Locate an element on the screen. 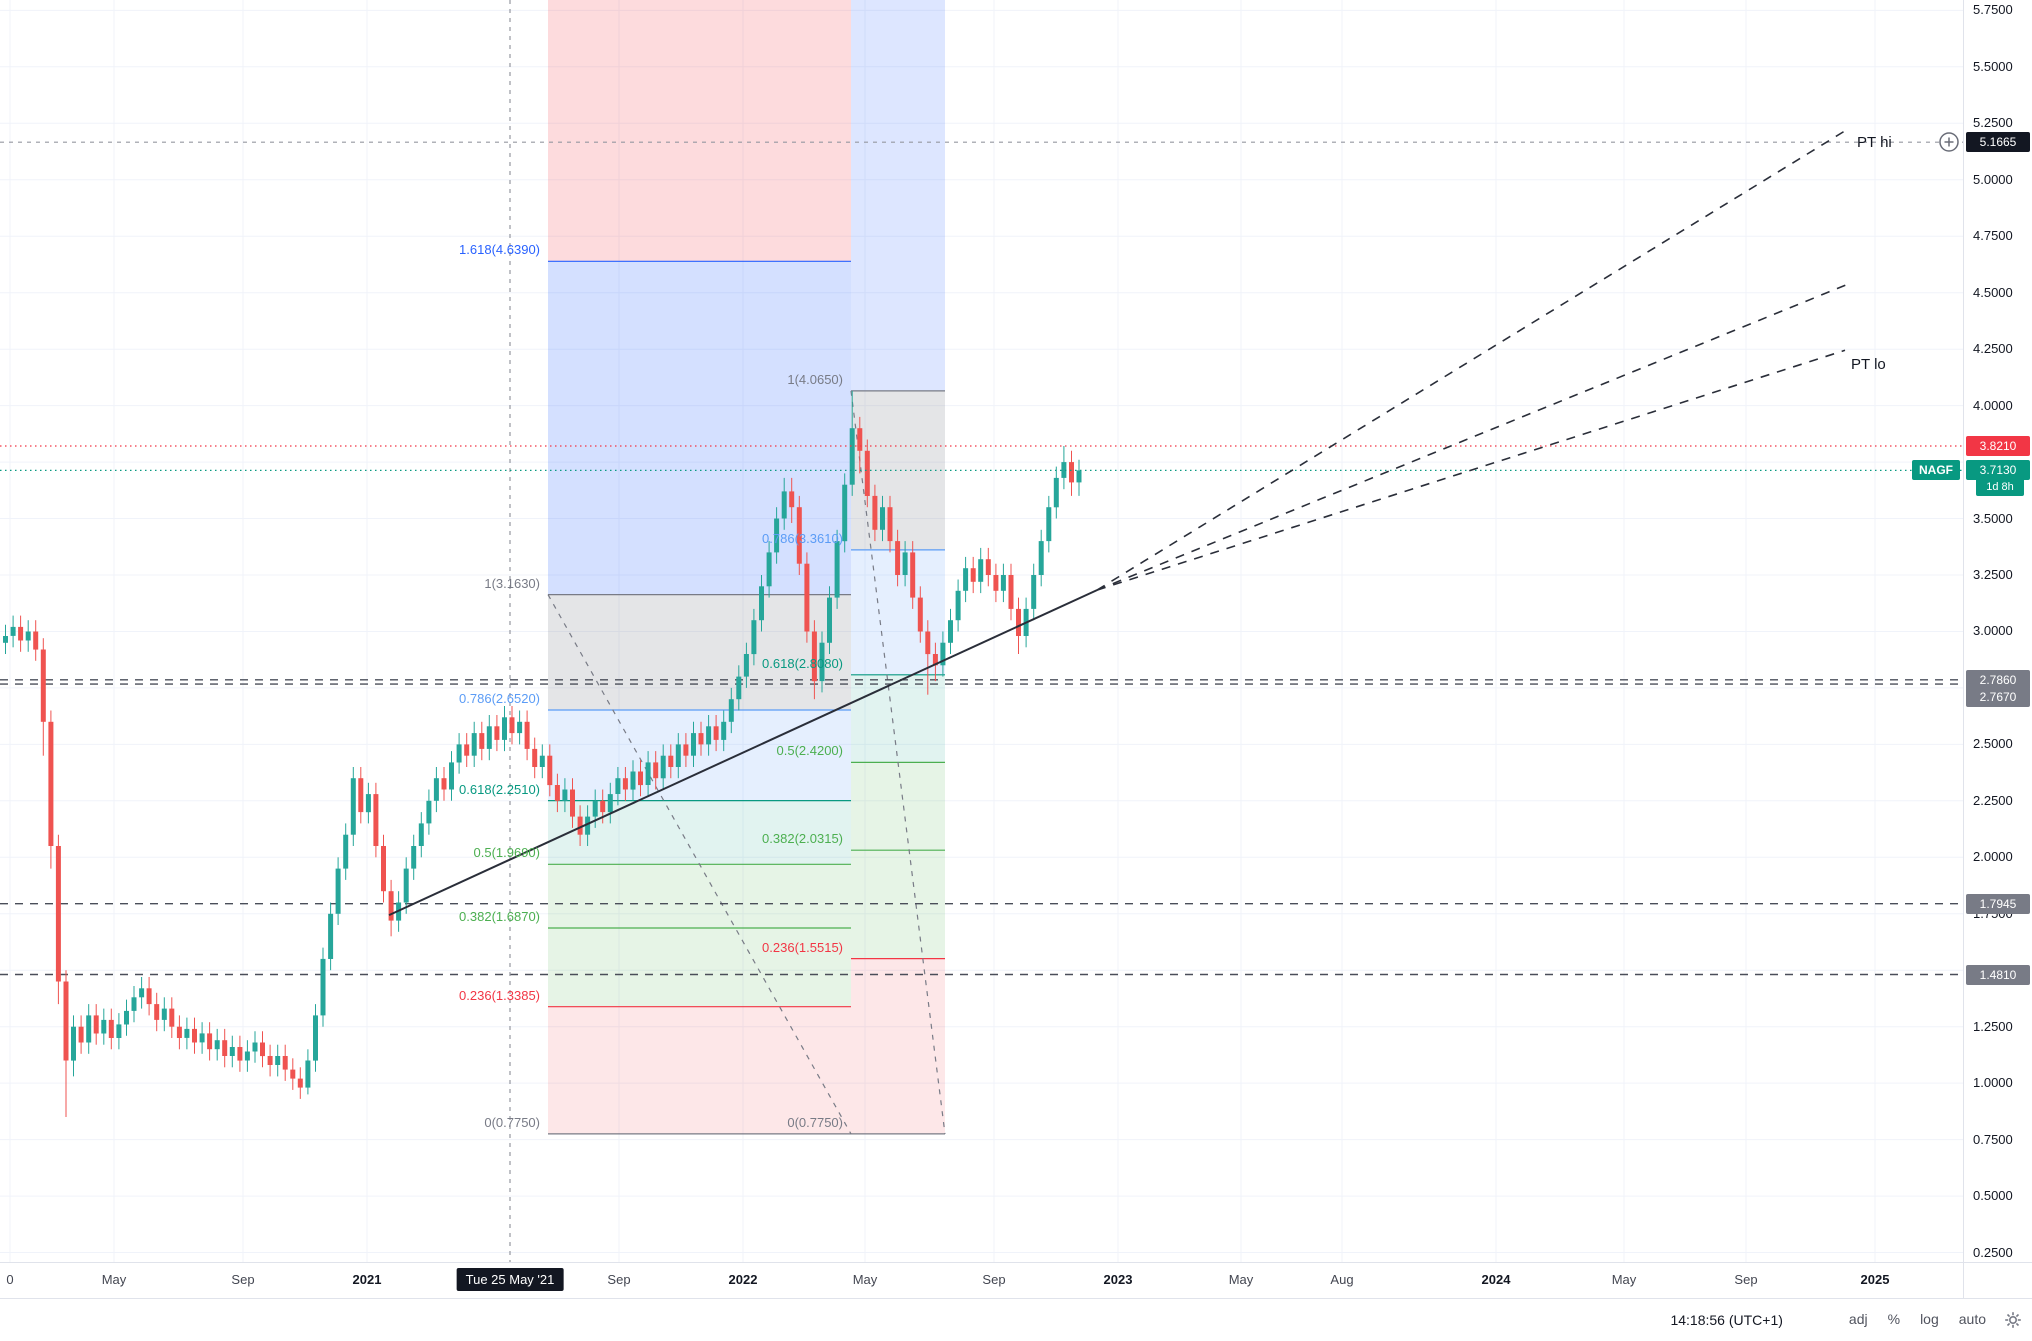  price-tick: 0.5000 is located at coordinates (1993, 1195).